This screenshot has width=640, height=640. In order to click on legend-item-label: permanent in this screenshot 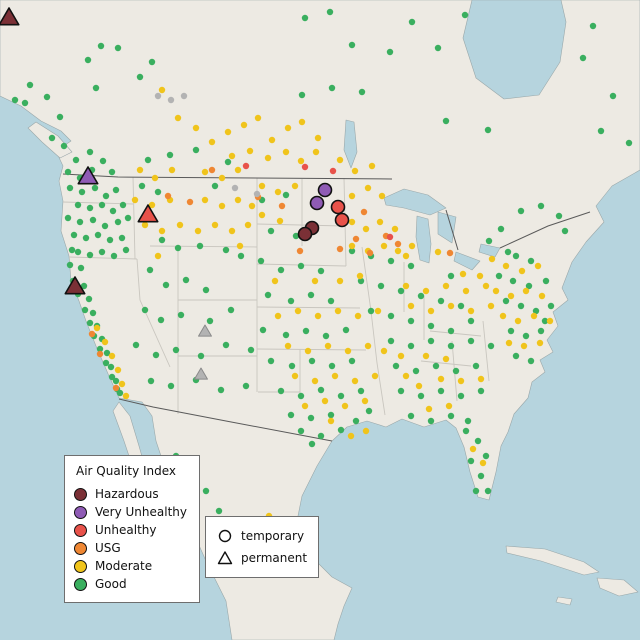, I will do `click(274, 558)`.